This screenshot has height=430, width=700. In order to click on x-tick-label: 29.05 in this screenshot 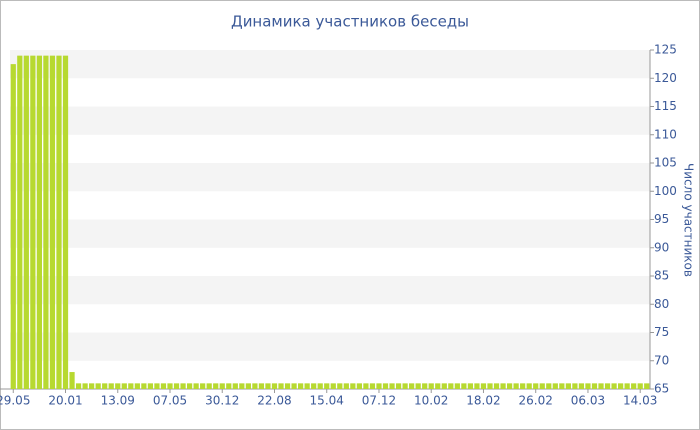, I will do `click(15, 401)`.